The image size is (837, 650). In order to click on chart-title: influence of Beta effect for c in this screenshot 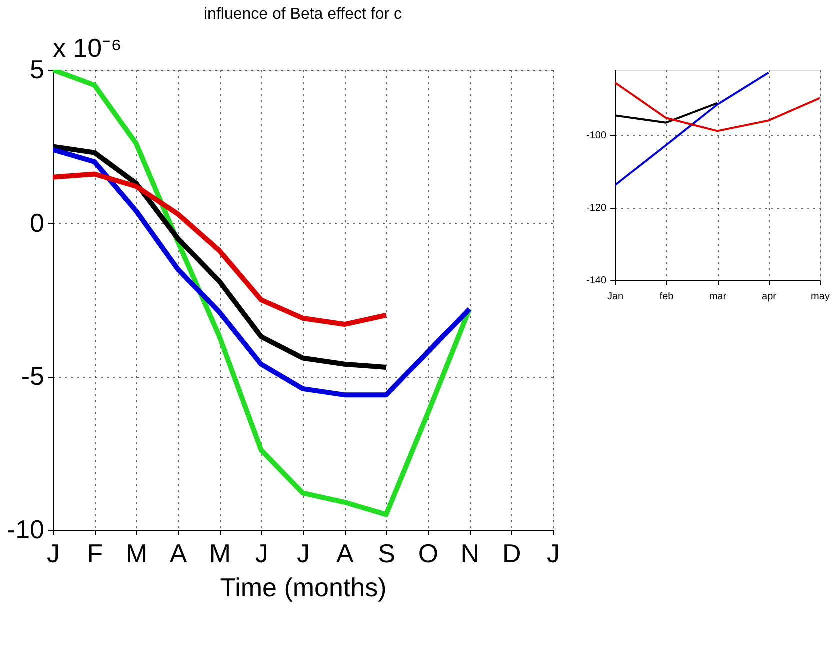, I will do `click(303, 14)`.